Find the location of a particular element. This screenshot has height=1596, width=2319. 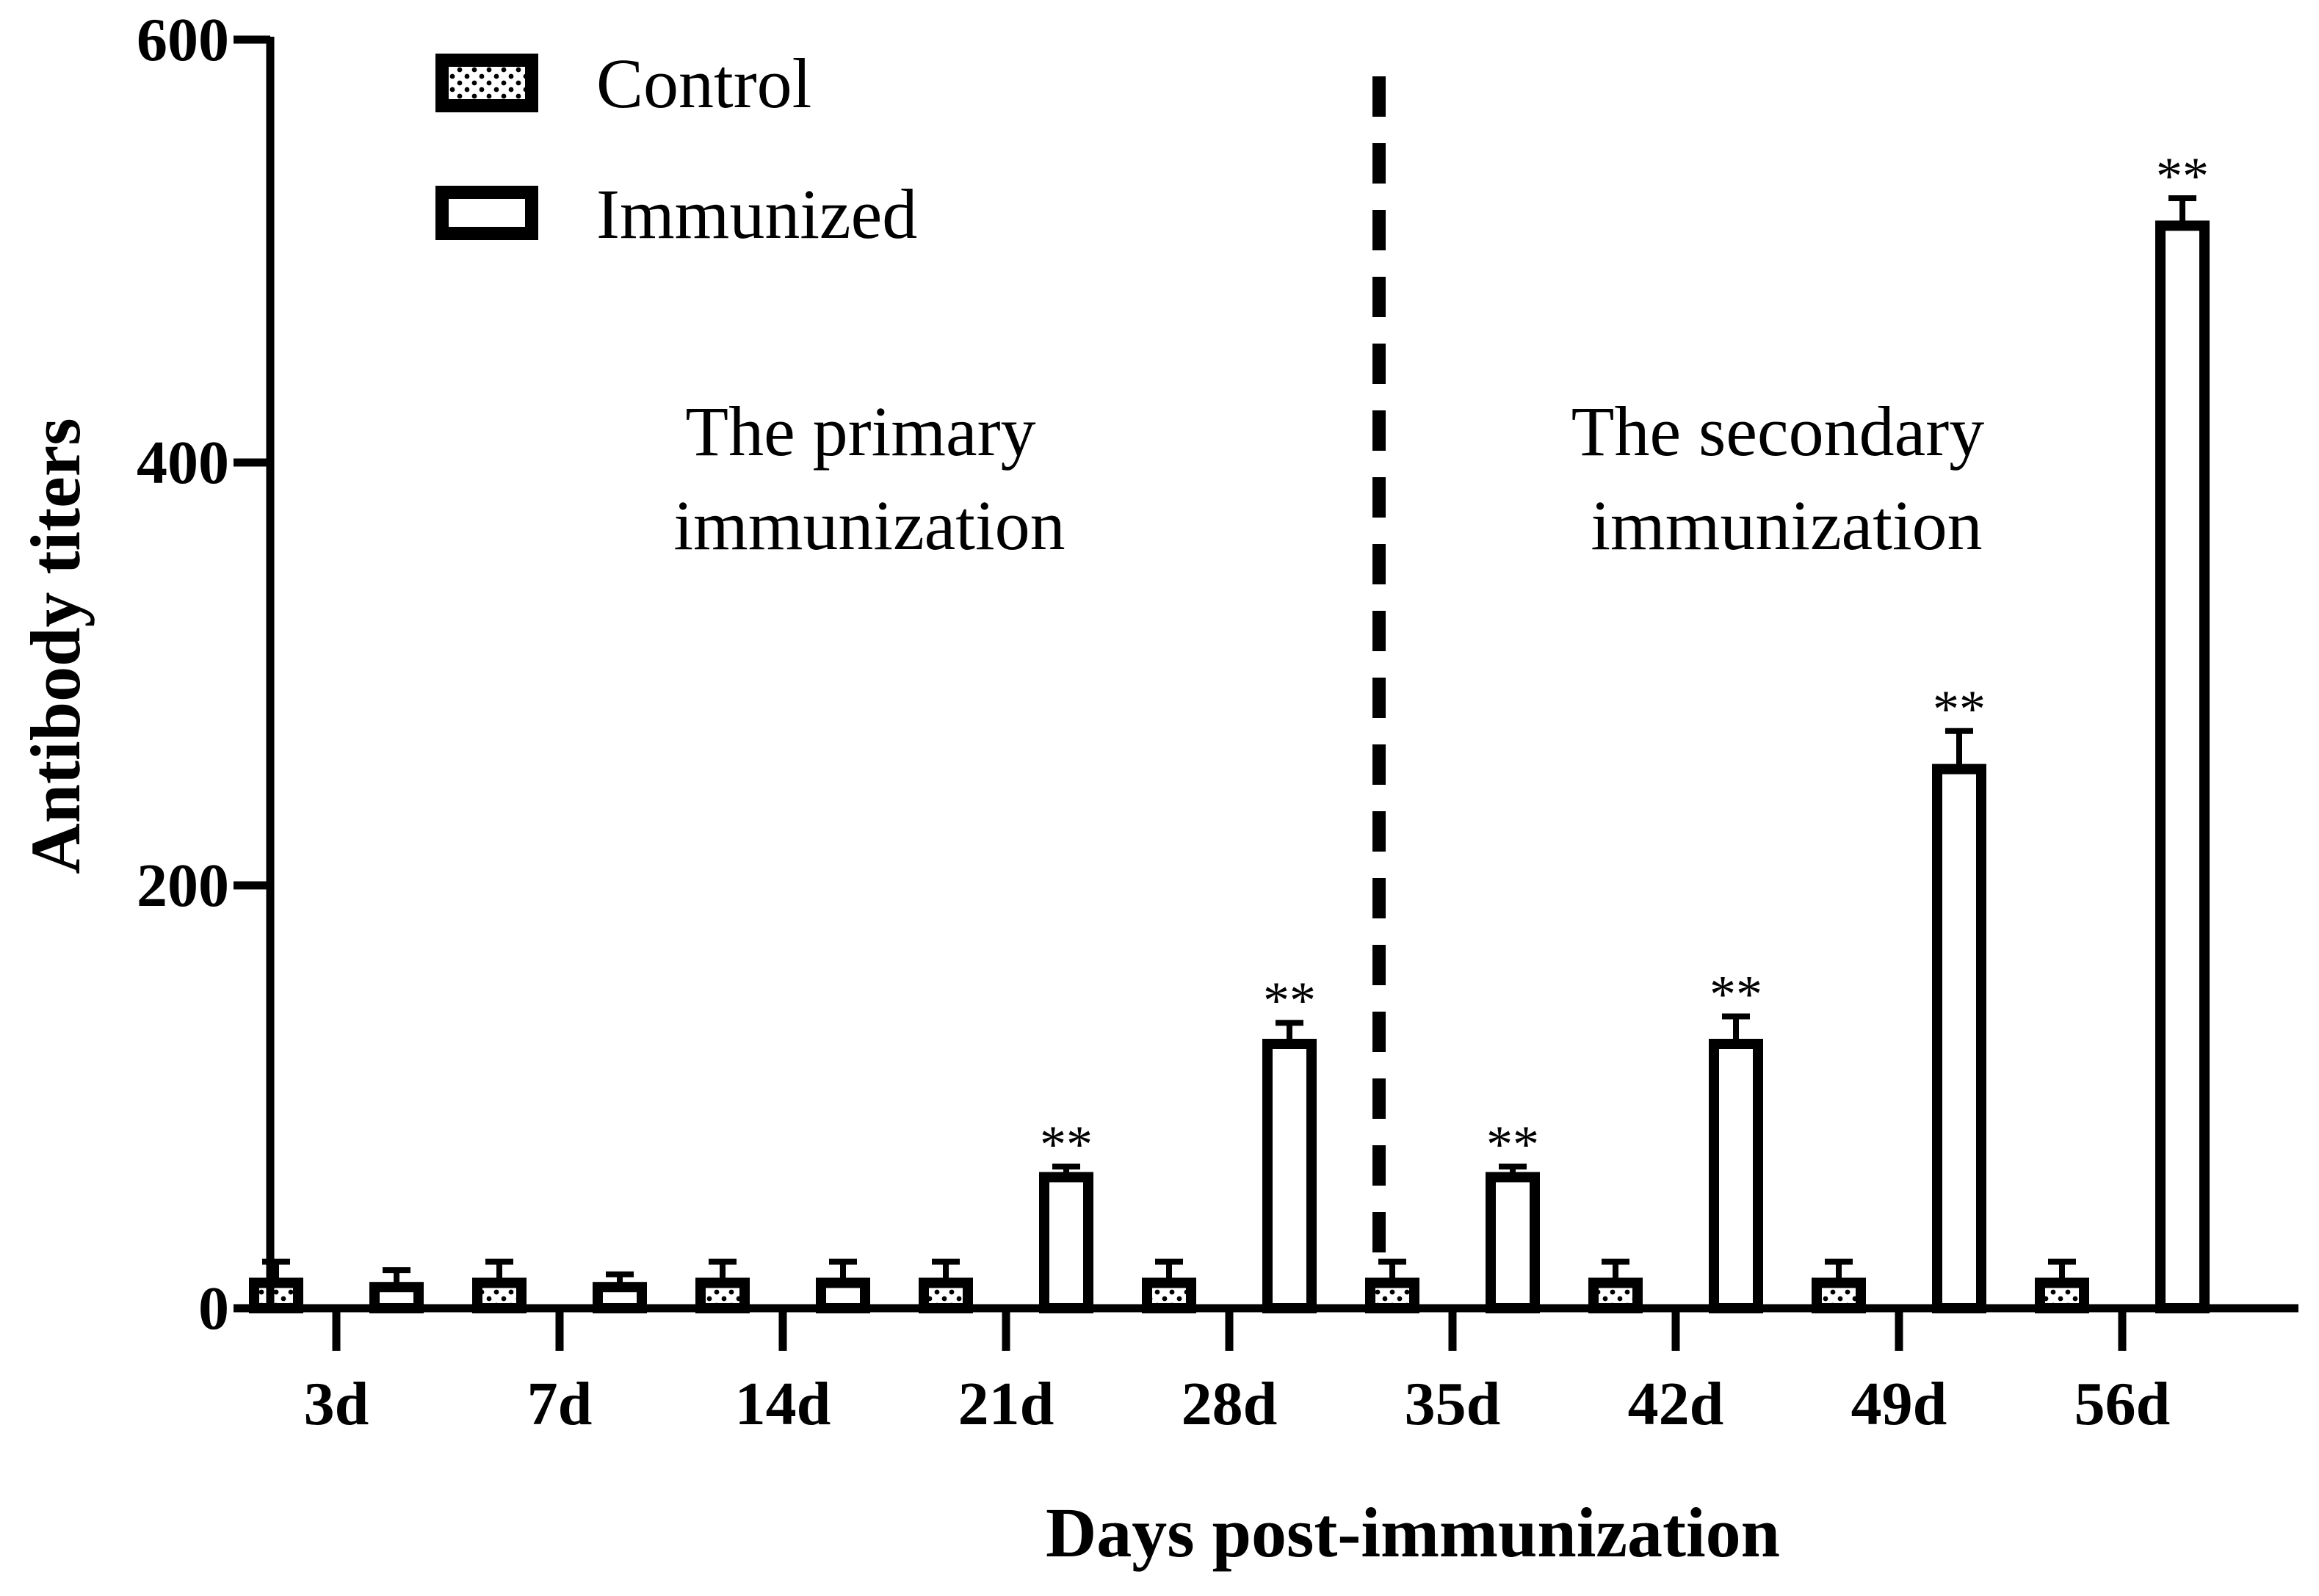

annotation-primary-line-2: immunization is located at coordinates (869, 525).